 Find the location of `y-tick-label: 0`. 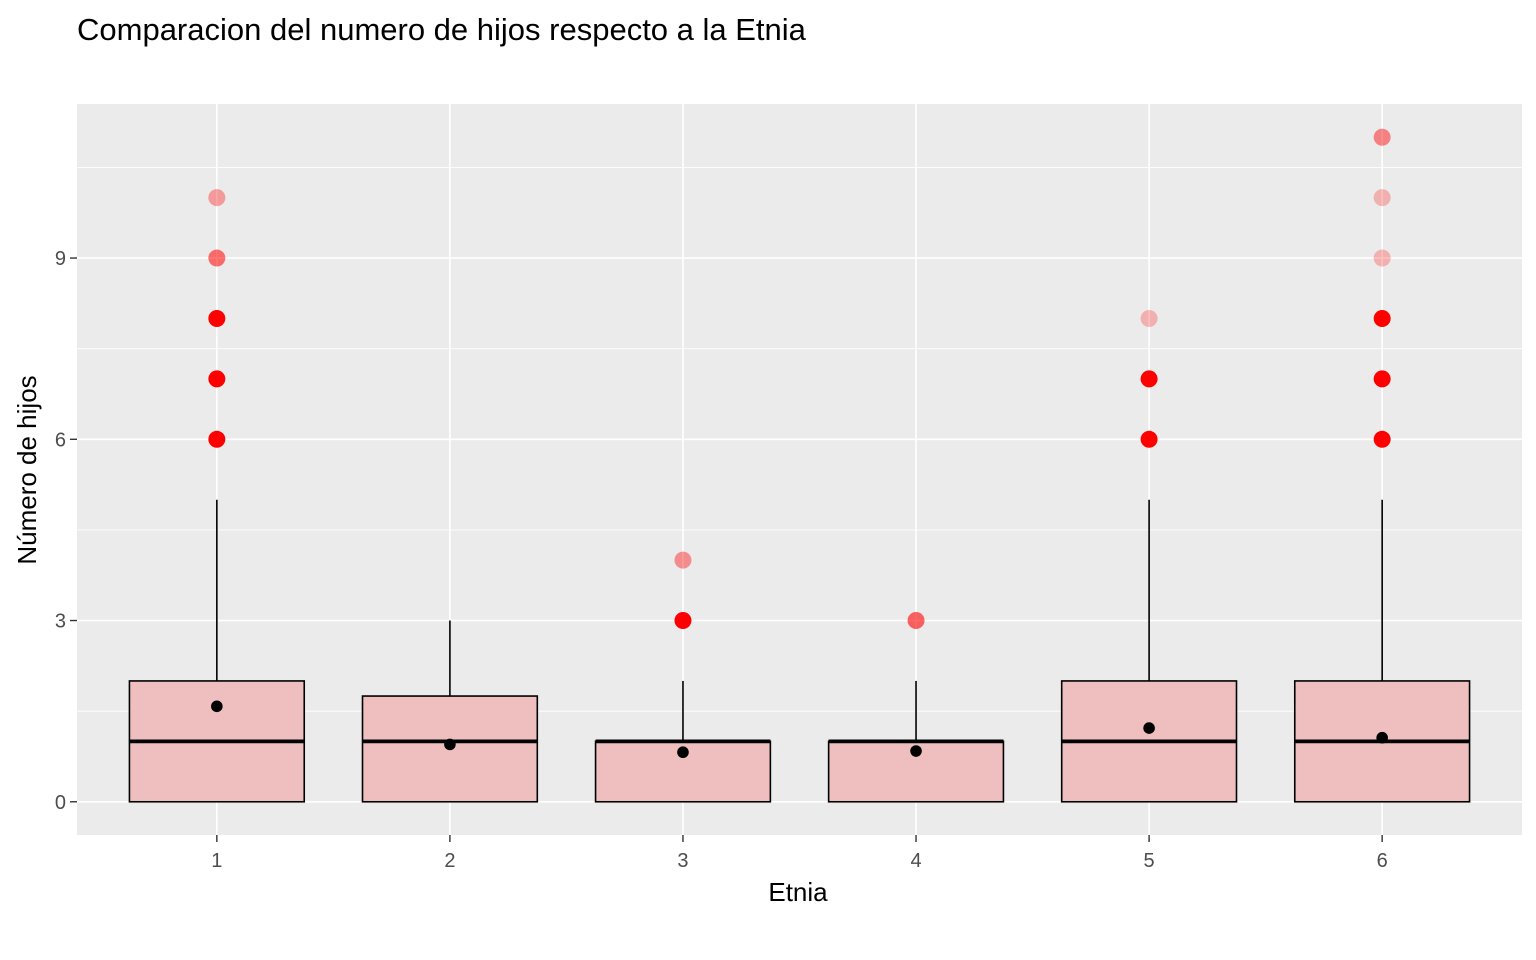

y-tick-label: 0 is located at coordinates (60, 803).